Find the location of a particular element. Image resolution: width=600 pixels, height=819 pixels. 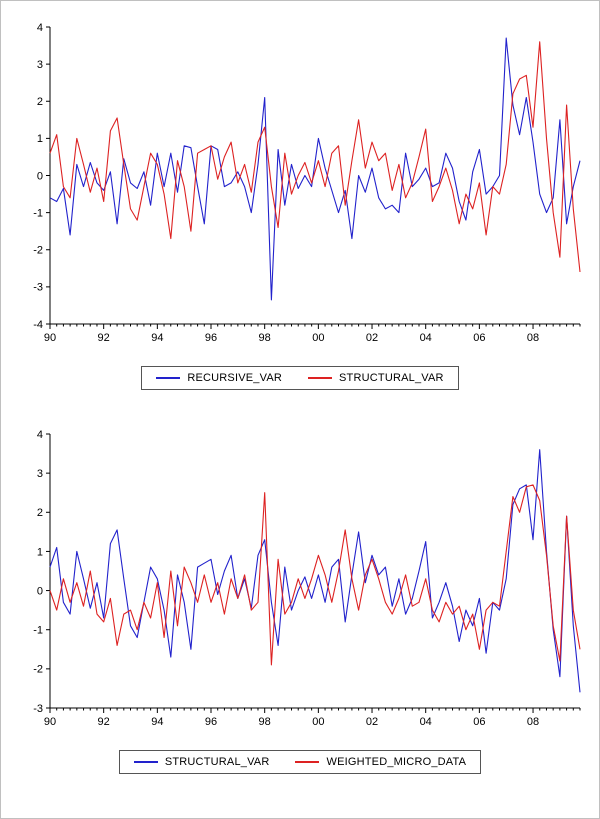

y-tick-label: -4 is located at coordinates (38, 325).